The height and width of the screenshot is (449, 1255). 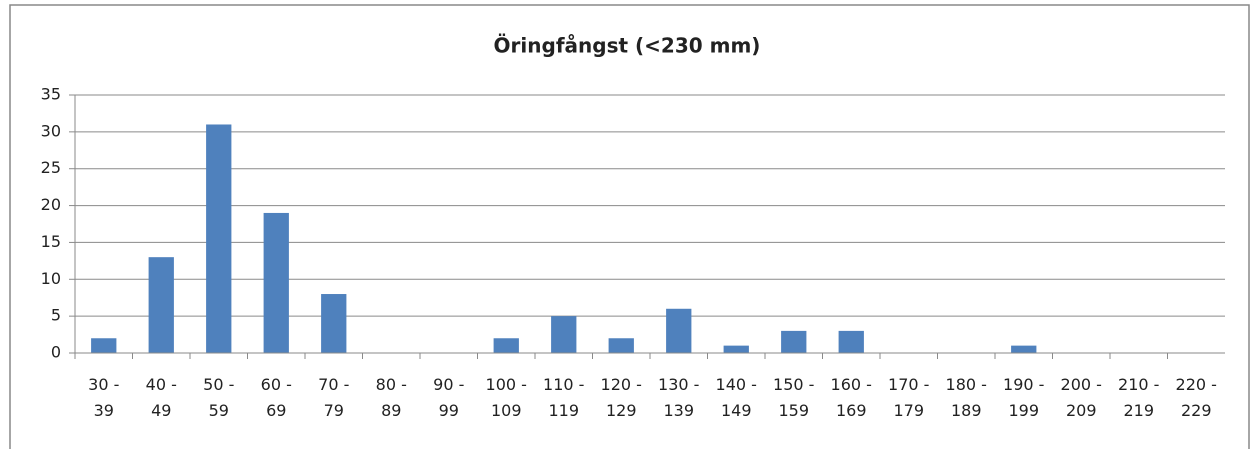 I want to click on x-tick-label: 220 - 229, so click(x=1196, y=397).